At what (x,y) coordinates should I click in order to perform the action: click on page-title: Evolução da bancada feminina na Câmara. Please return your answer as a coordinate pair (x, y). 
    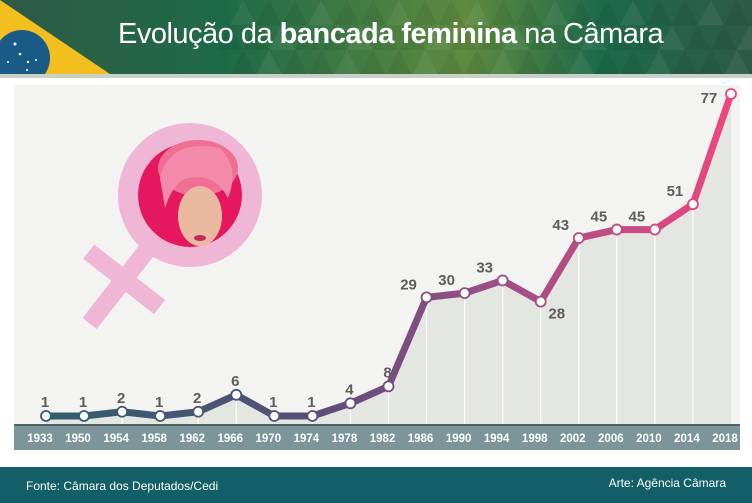
    Looking at the image, I should click on (391, 34).